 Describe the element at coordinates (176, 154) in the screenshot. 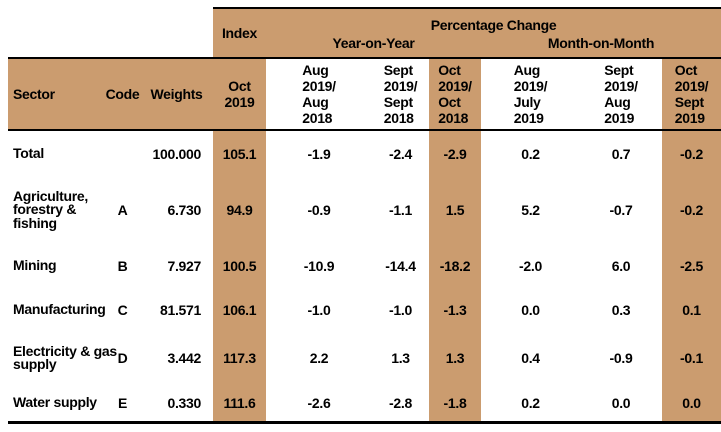

I see `weights-cell: 100.000` at that location.